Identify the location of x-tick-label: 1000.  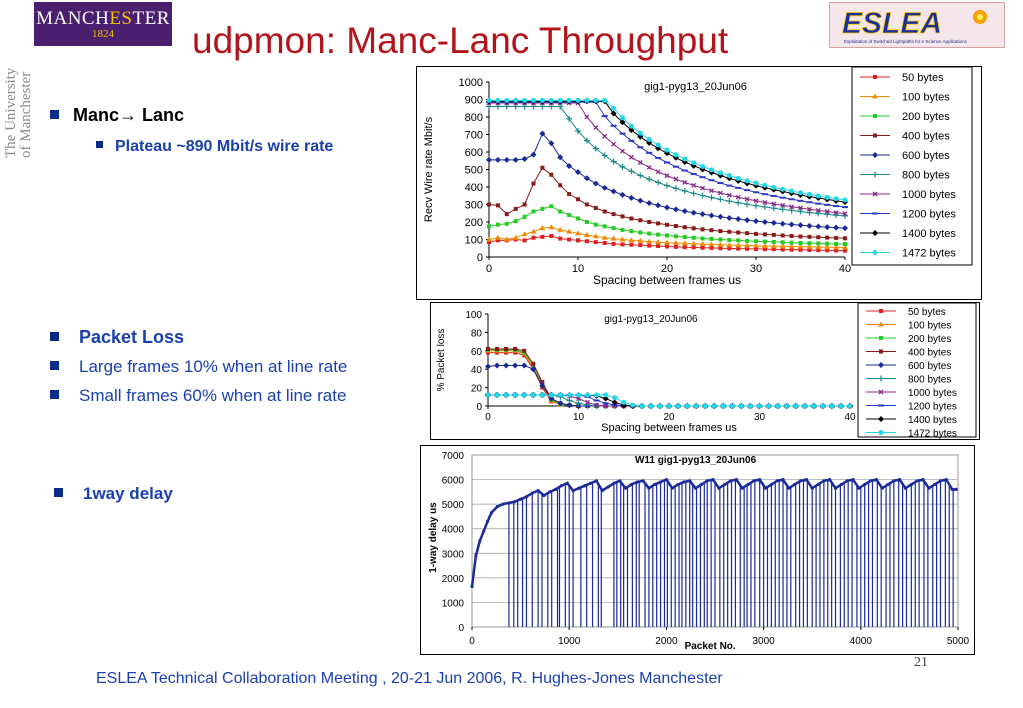
(569, 641).